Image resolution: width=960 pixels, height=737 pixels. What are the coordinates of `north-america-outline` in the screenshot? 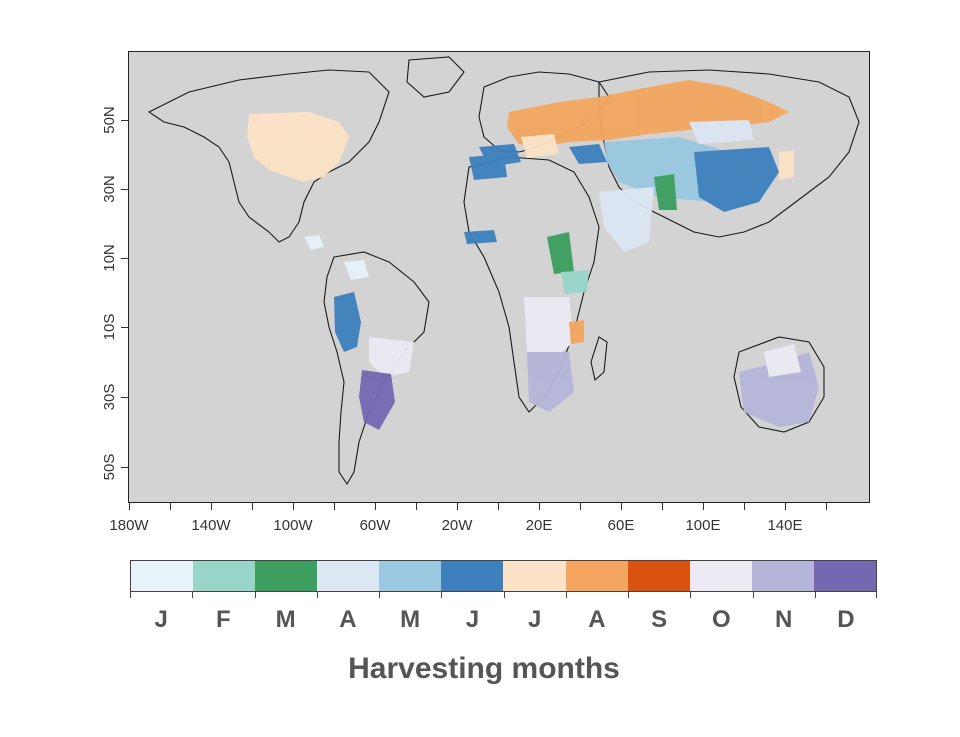 It's located at (268, 156).